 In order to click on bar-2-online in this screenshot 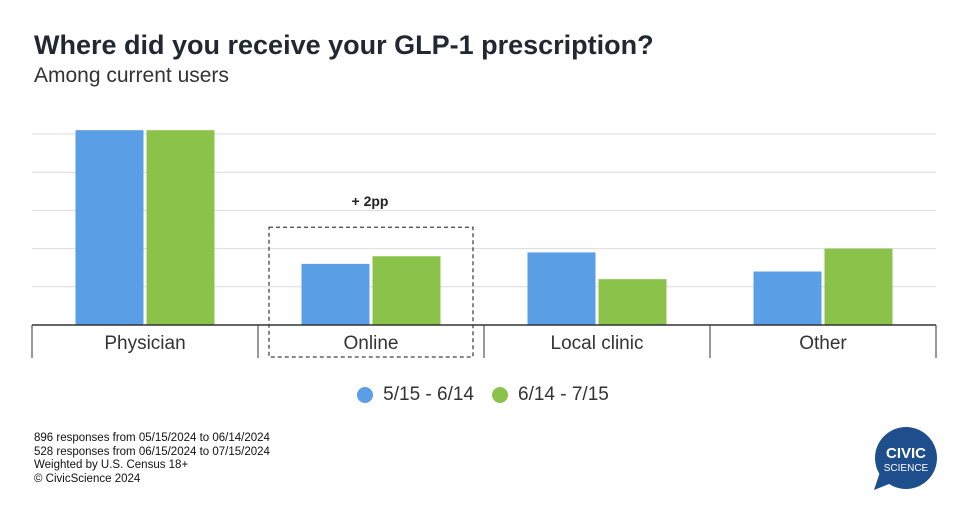, I will do `click(406, 290)`.